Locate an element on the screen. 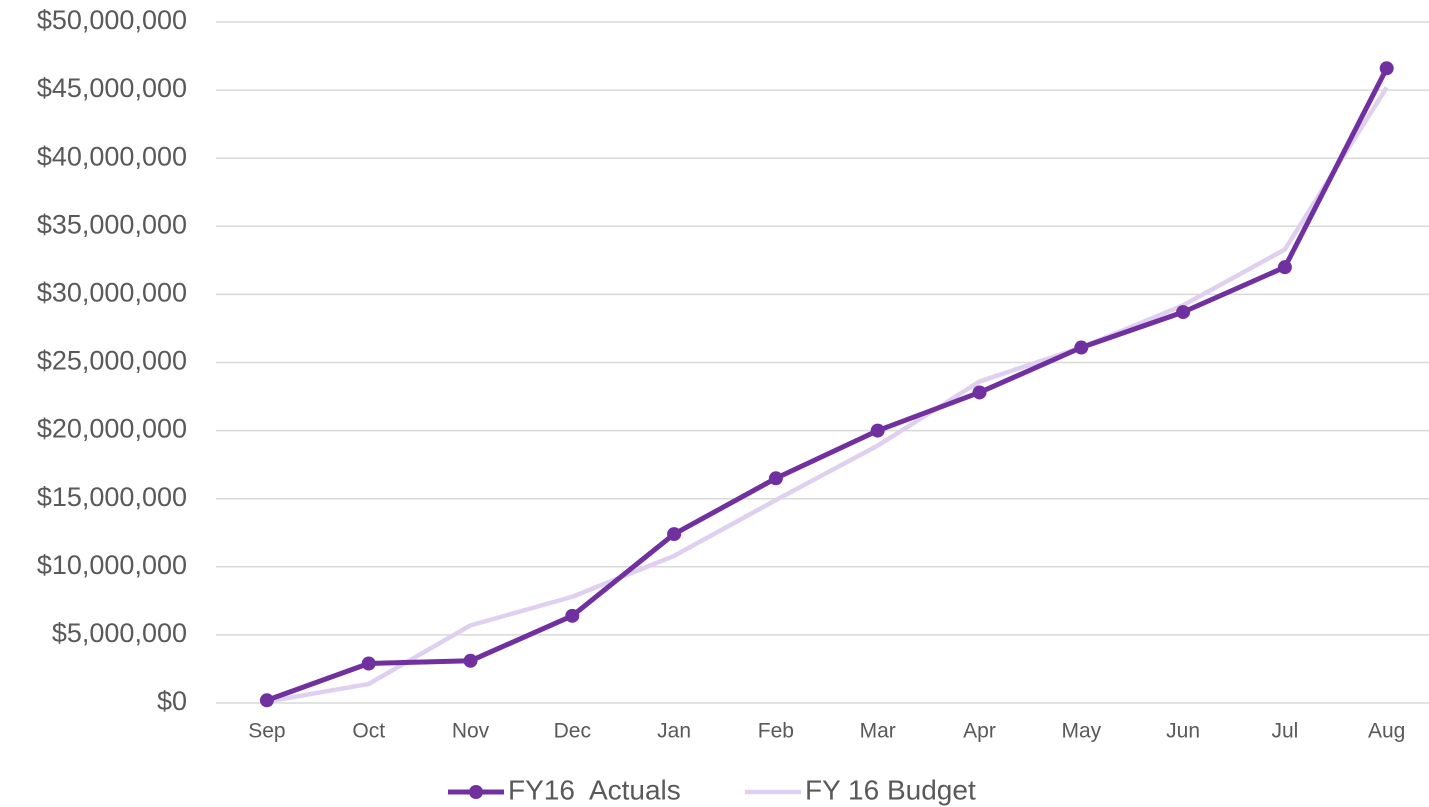  y-tick-label: $25,000,000 is located at coordinates (112, 361).